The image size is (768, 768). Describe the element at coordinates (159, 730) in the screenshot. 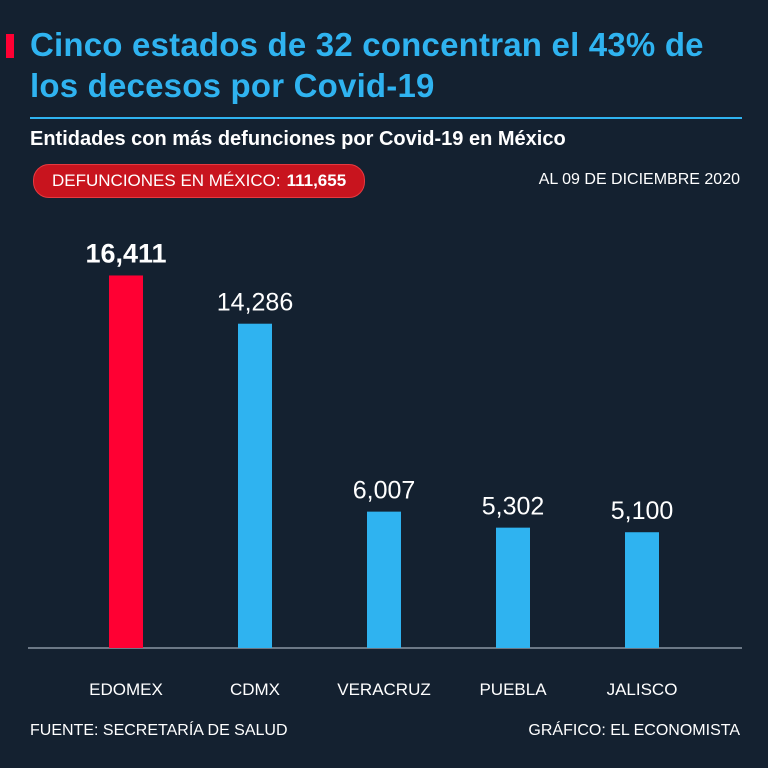

I see `source-note: FUENTE: SECRETARÍA DE SALUD` at that location.